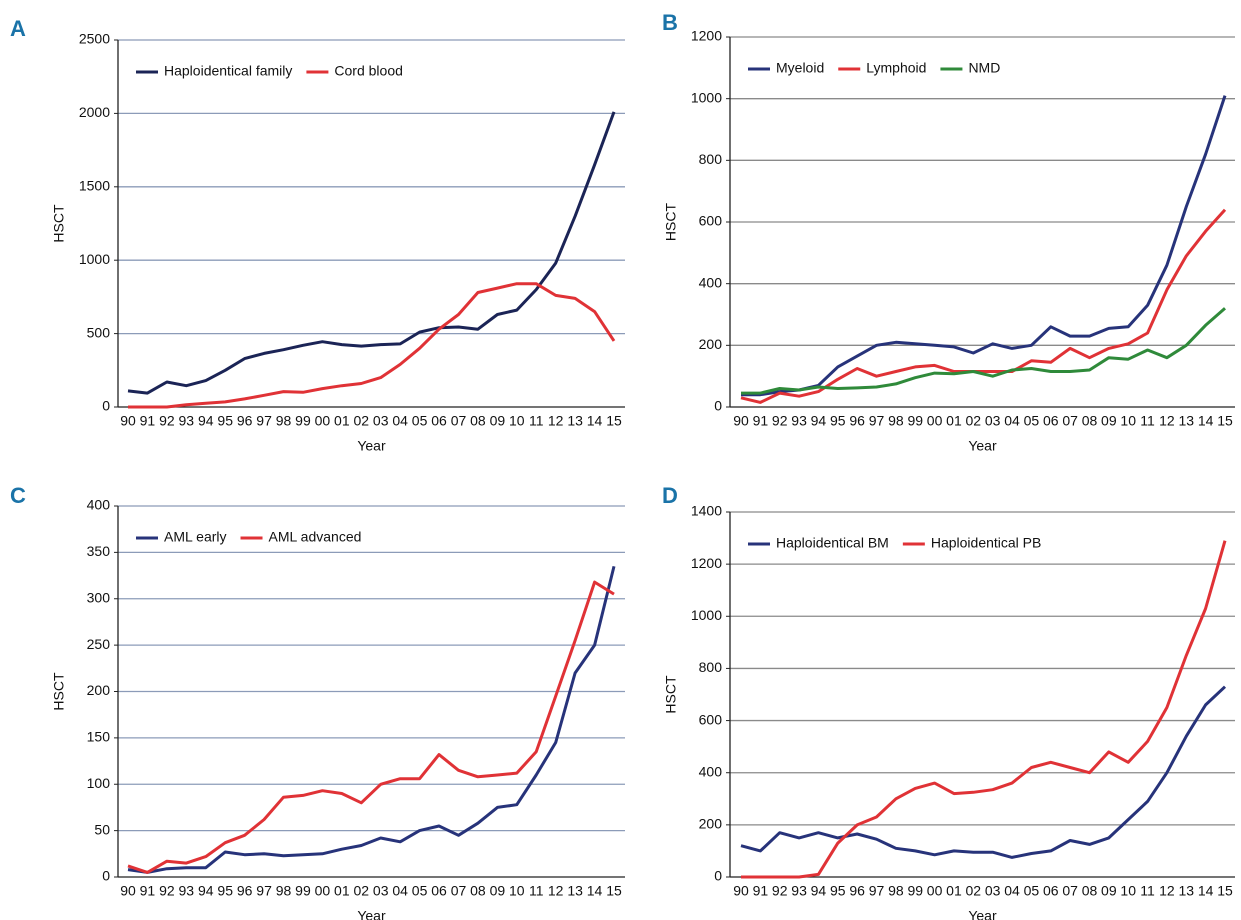 The height and width of the screenshot is (920, 1241). Describe the element at coordinates (800, 68) in the screenshot. I see `legend-label: Myeloid` at that location.